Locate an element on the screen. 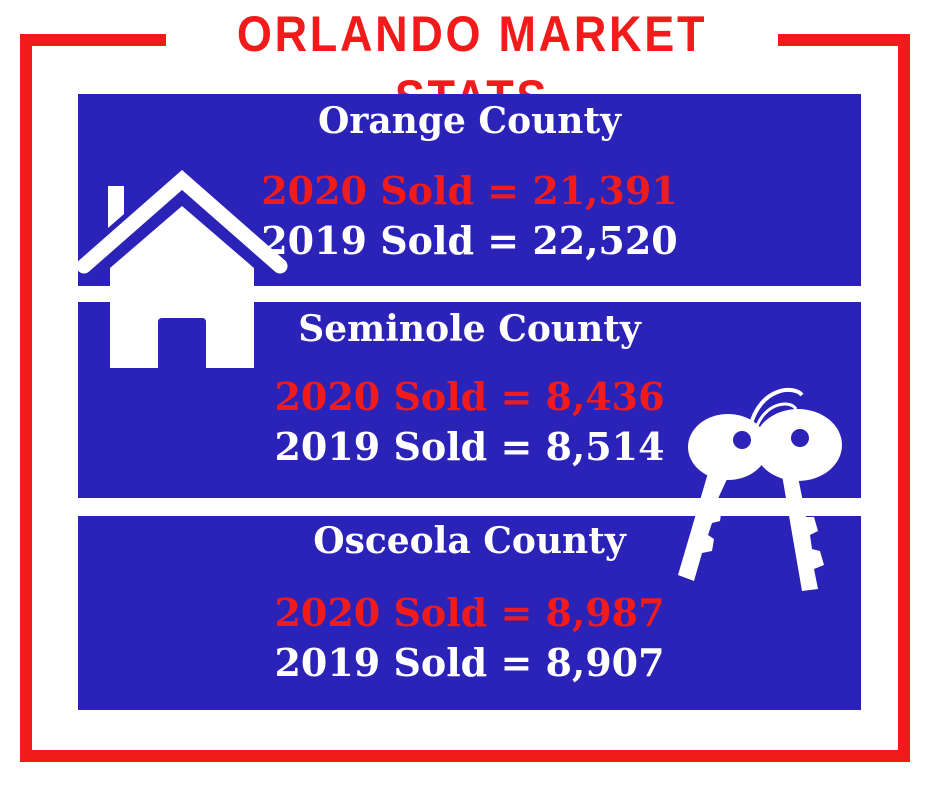  sold-2020: 2020 Sold = 8,436 is located at coordinates (469, 396).